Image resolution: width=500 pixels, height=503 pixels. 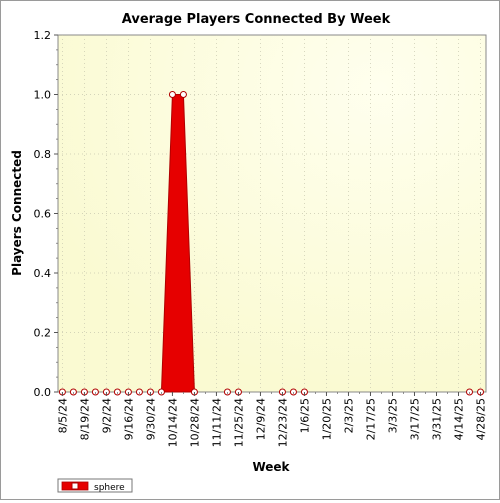 I want to click on x-tick-label: 11/25/24, so click(x=238, y=422).